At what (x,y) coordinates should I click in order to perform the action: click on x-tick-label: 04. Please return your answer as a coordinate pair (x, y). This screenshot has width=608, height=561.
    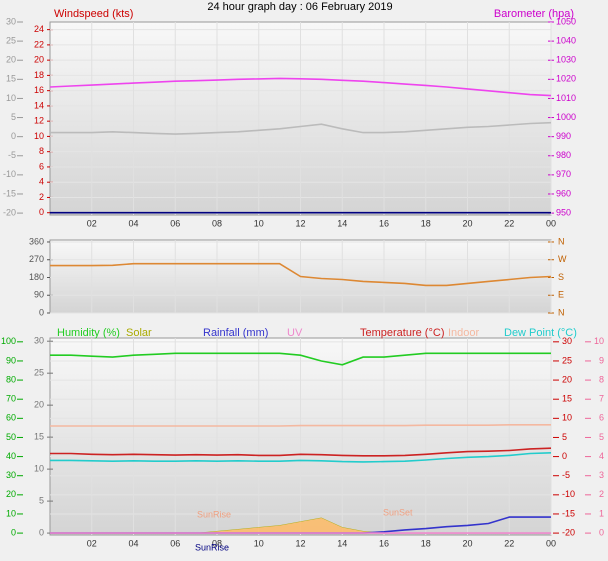
    Looking at the image, I should click on (133, 543).